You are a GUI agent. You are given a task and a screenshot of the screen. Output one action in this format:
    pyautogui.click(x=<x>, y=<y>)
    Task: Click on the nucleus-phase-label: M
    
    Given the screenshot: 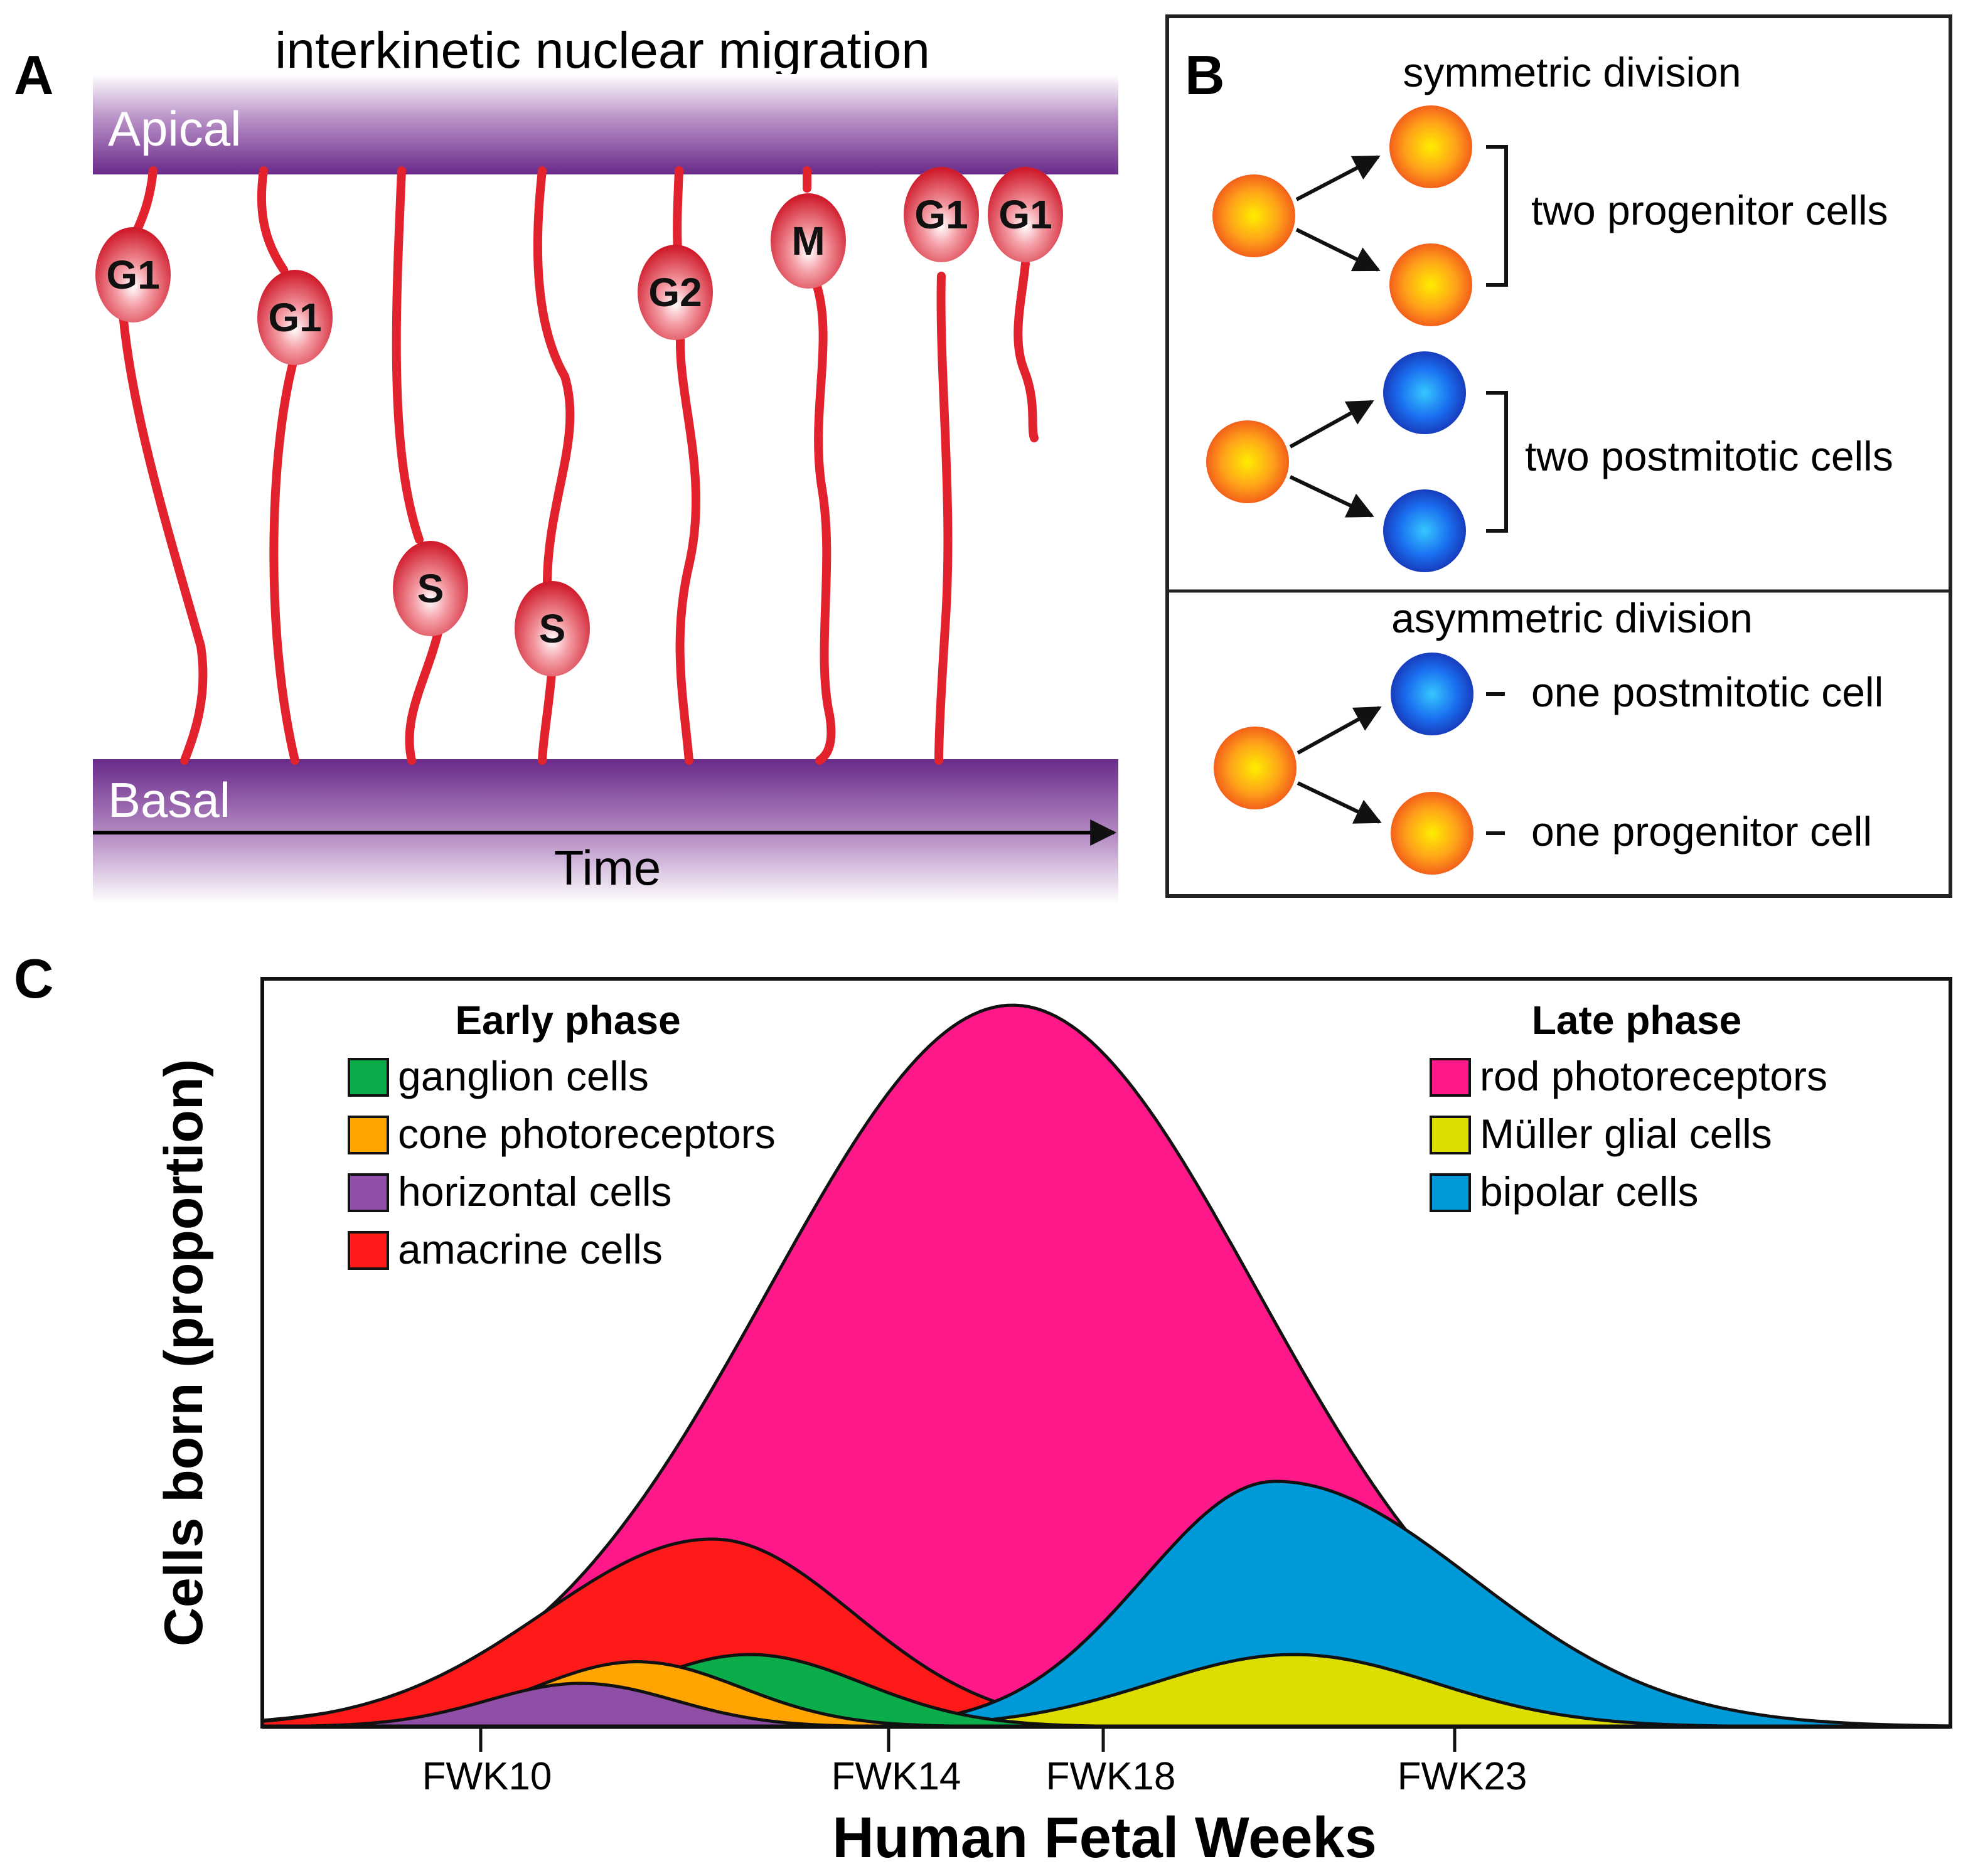 What is the action you would take?
    pyautogui.click(x=808, y=241)
    